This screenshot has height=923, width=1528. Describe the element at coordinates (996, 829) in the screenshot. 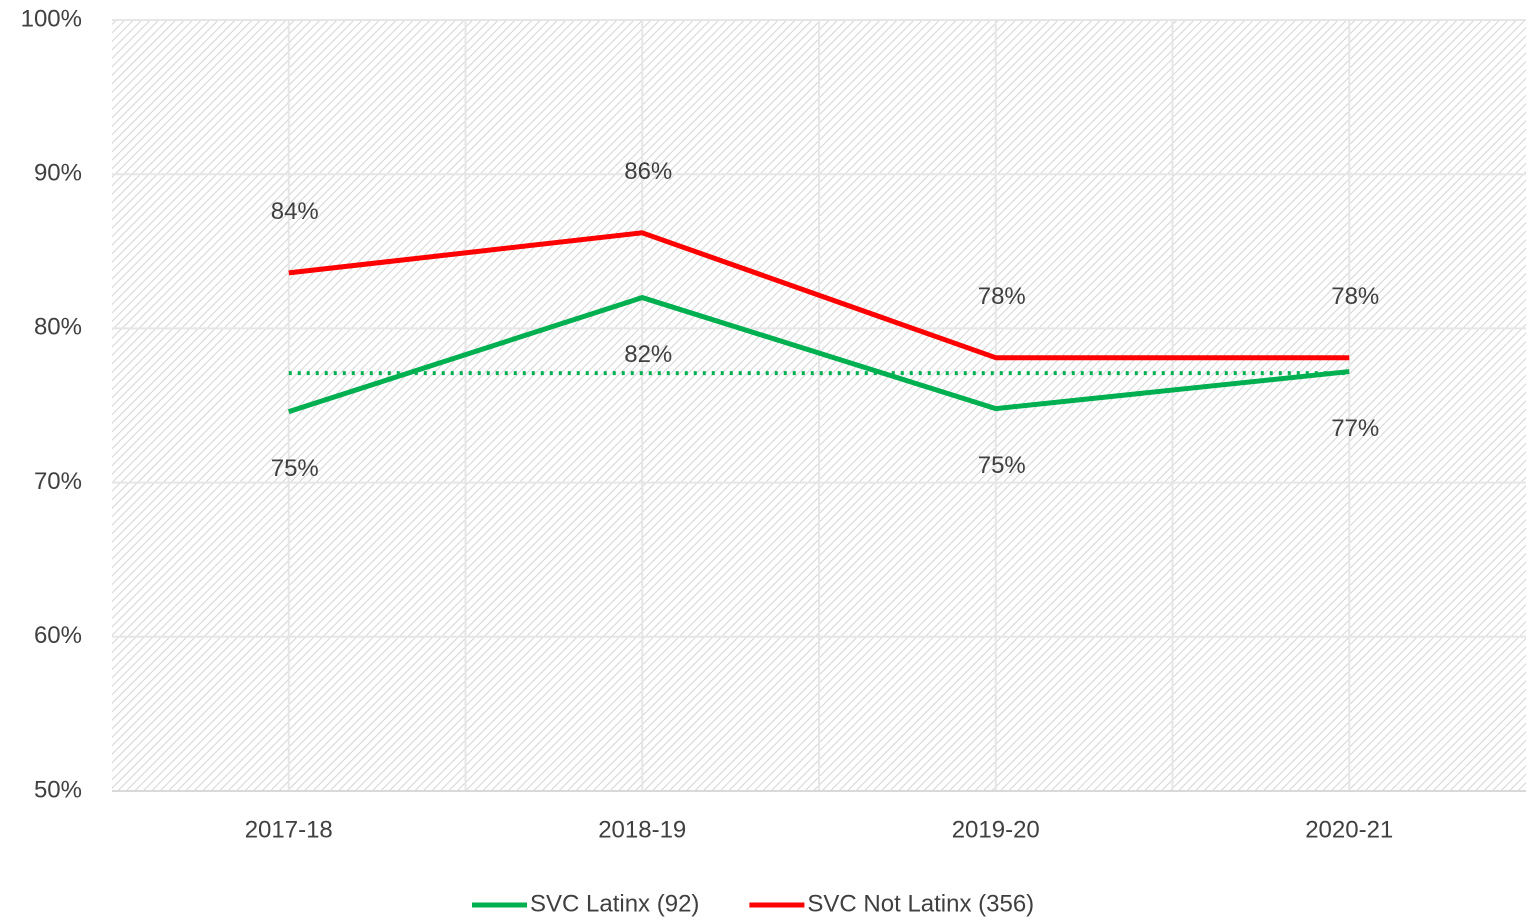

I see `x-tick-label: 2019-20` at that location.